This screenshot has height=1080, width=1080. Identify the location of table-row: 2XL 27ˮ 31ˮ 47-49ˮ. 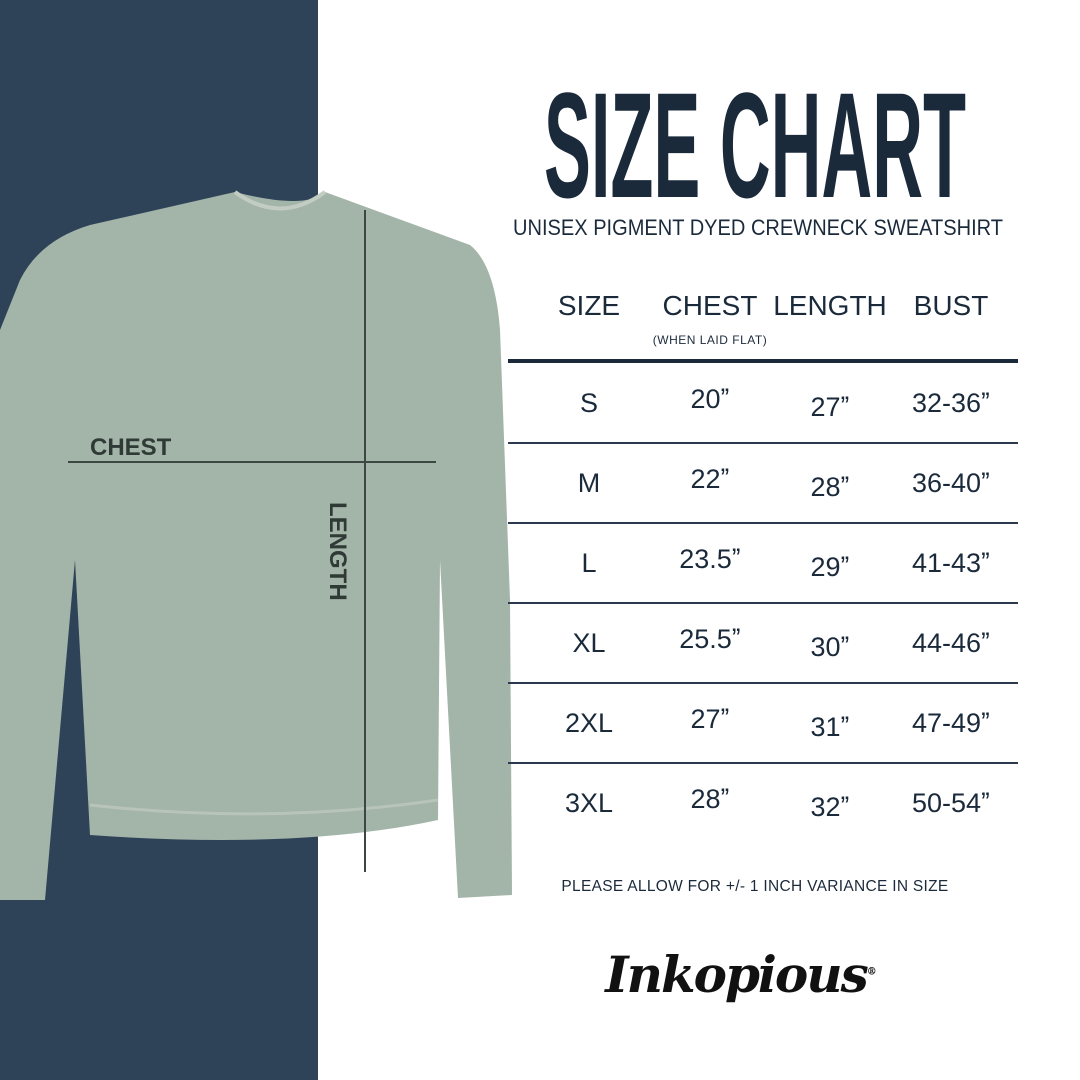
(763, 724).